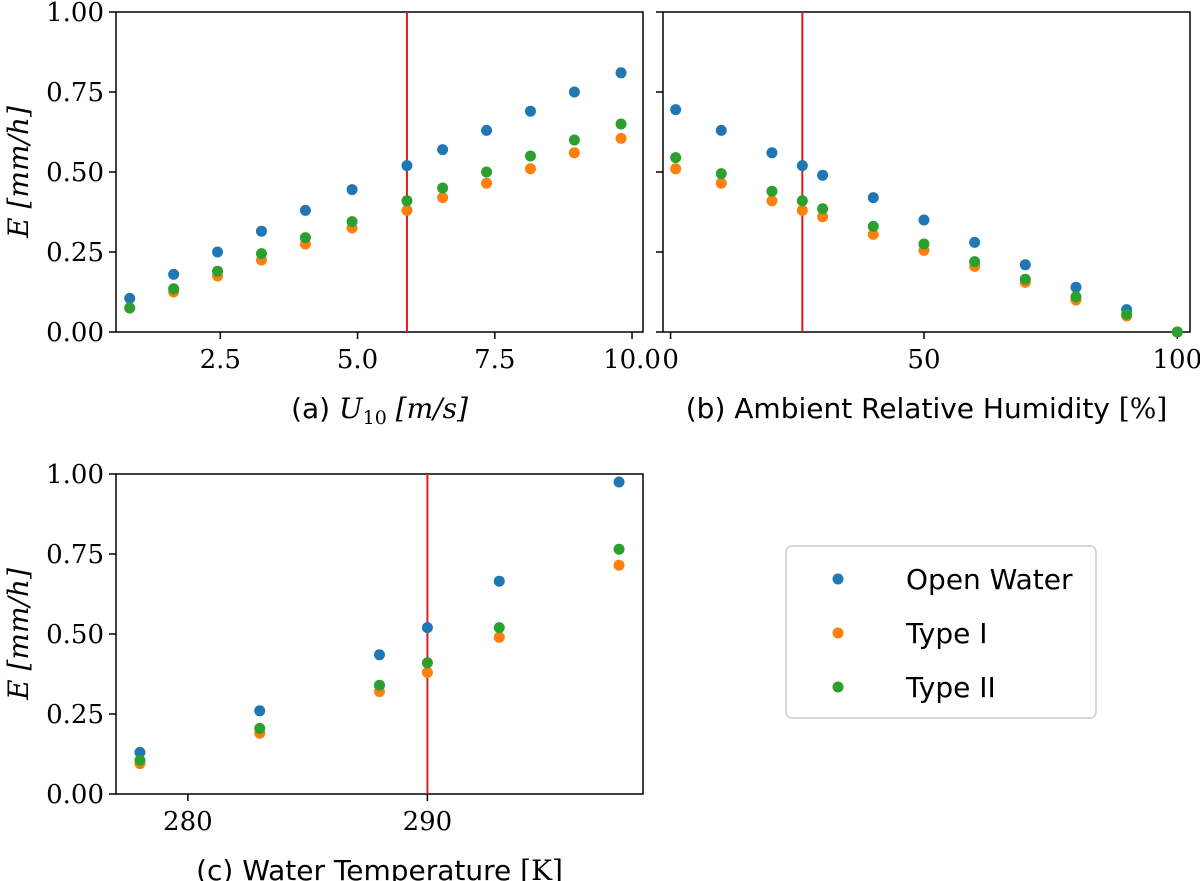 This screenshot has height=881, width=1200. Describe the element at coordinates (428, 822) in the screenshot. I see `x-tick-label: 290` at that location.